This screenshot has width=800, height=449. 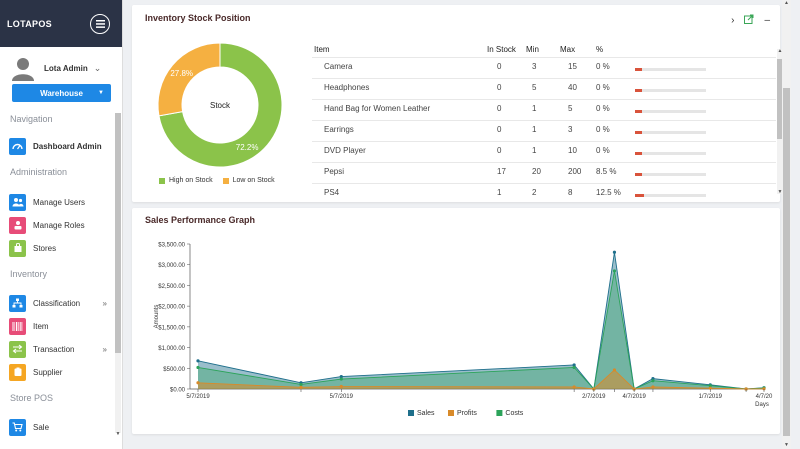 What do you see at coordinates (426, 413) in the screenshot?
I see `legend-label-sales: Sales` at bounding box center [426, 413].